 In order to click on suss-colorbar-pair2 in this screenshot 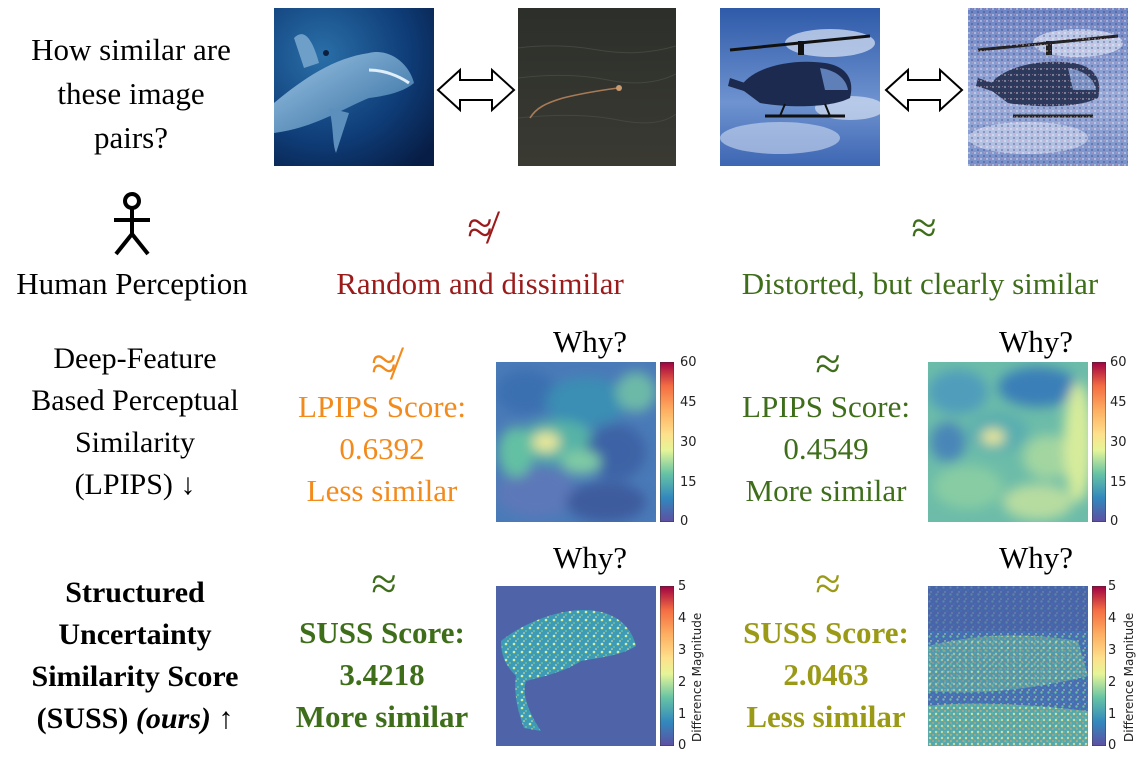, I will do `click(1099, 666)`.